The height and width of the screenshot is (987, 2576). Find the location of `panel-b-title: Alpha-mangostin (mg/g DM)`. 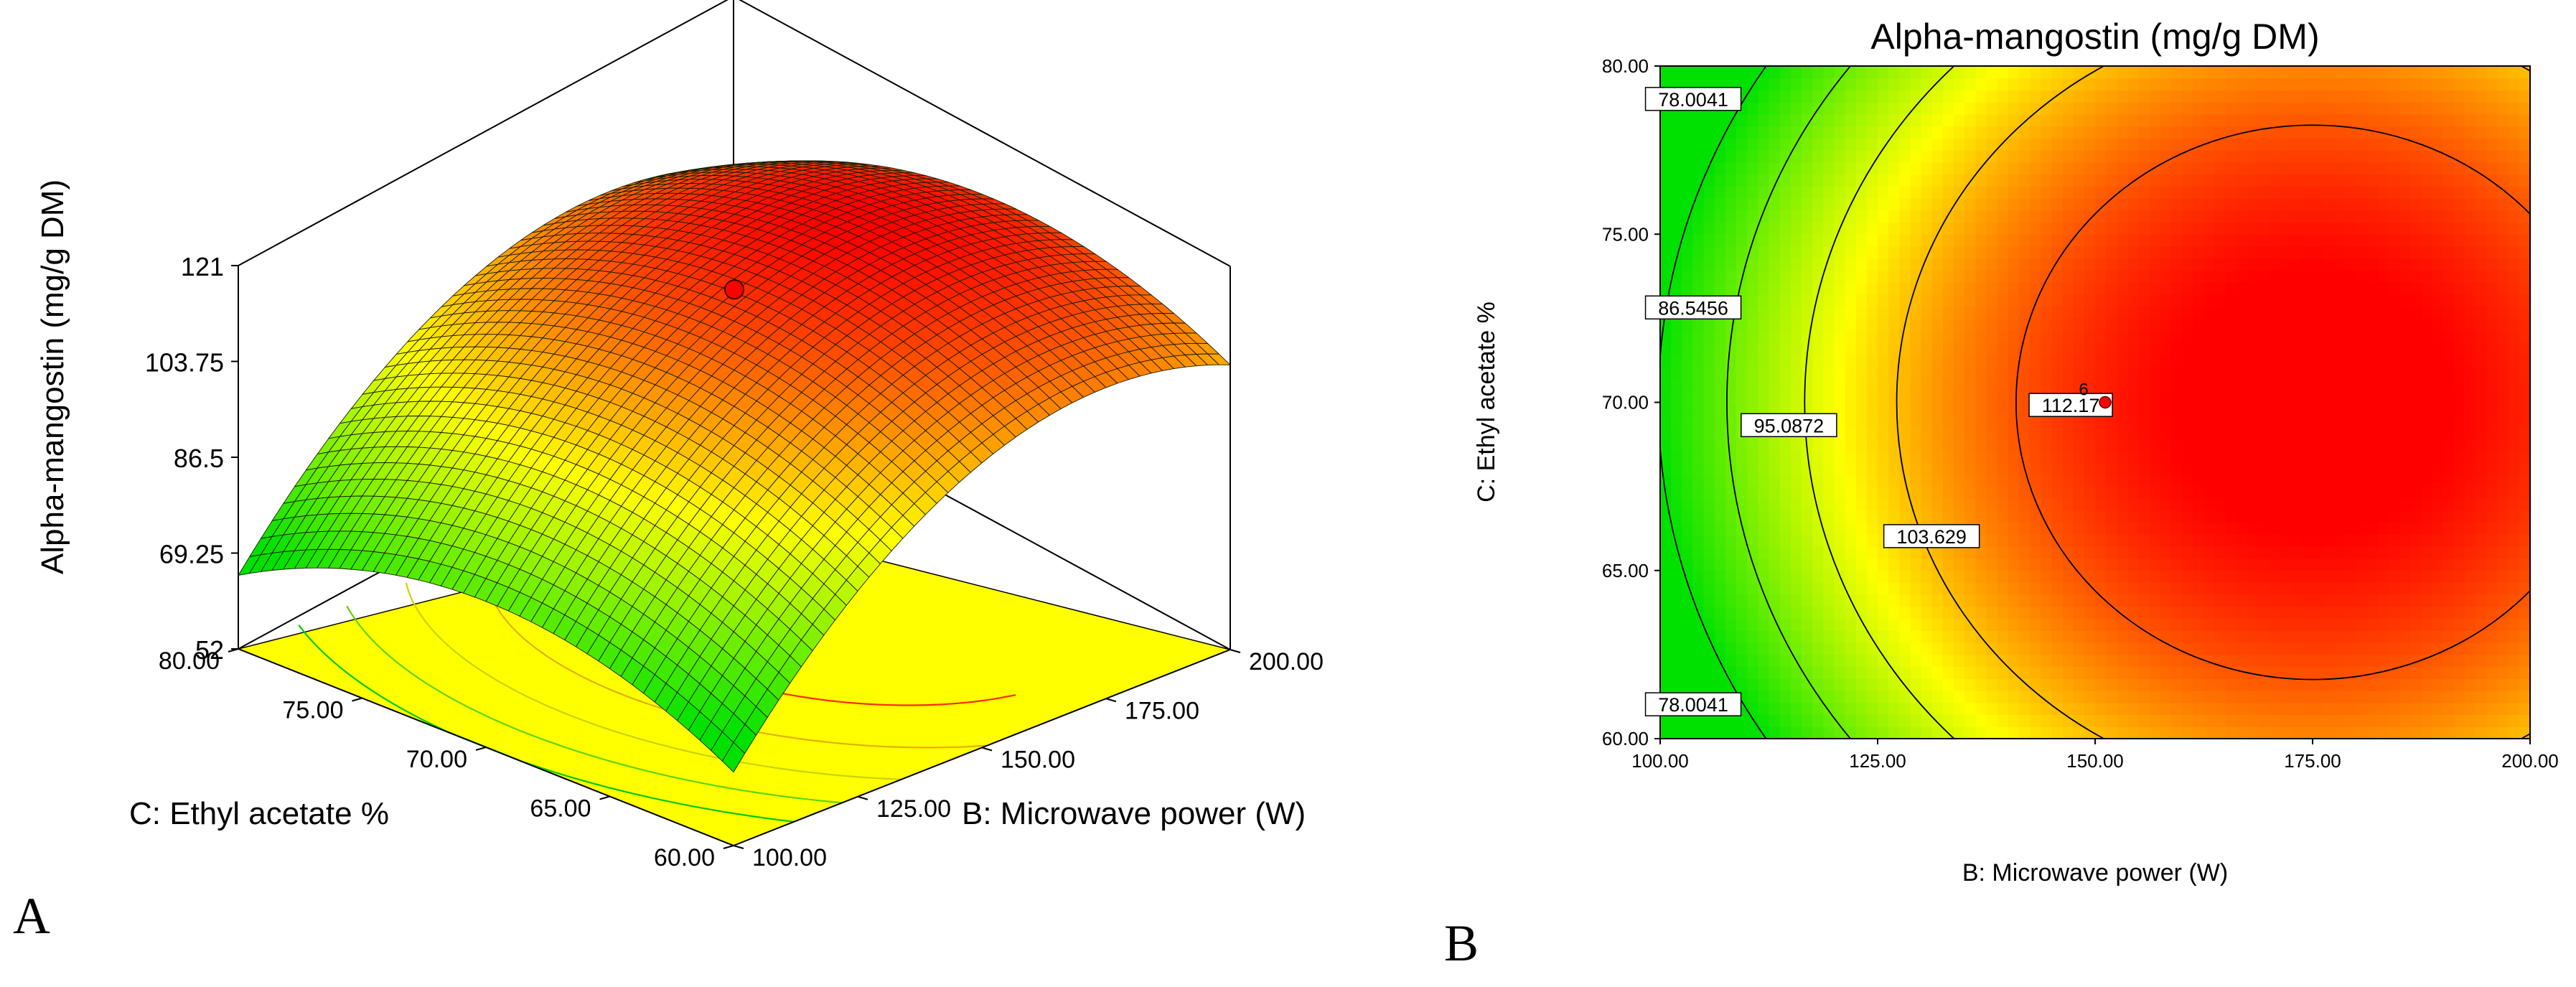

panel-b-title: Alpha-mangostin (mg/g DM) is located at coordinates (2094, 37).